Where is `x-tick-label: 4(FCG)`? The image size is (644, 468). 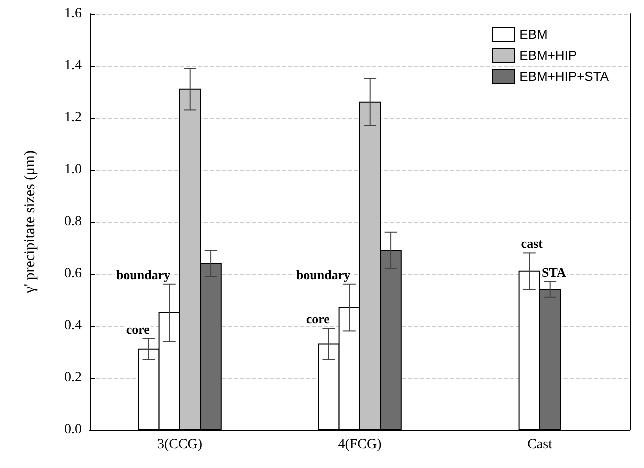
x-tick-label: 4(FCG) is located at coordinates (360, 445).